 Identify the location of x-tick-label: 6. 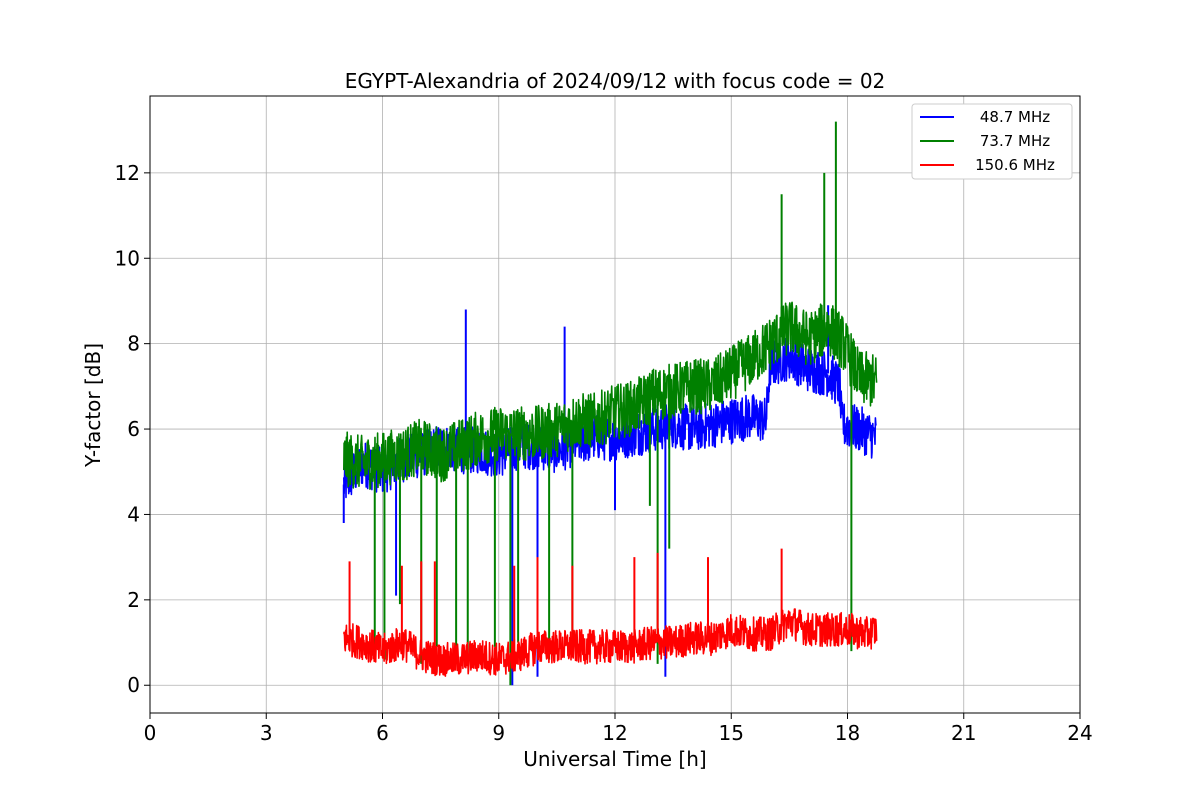
(382, 733).